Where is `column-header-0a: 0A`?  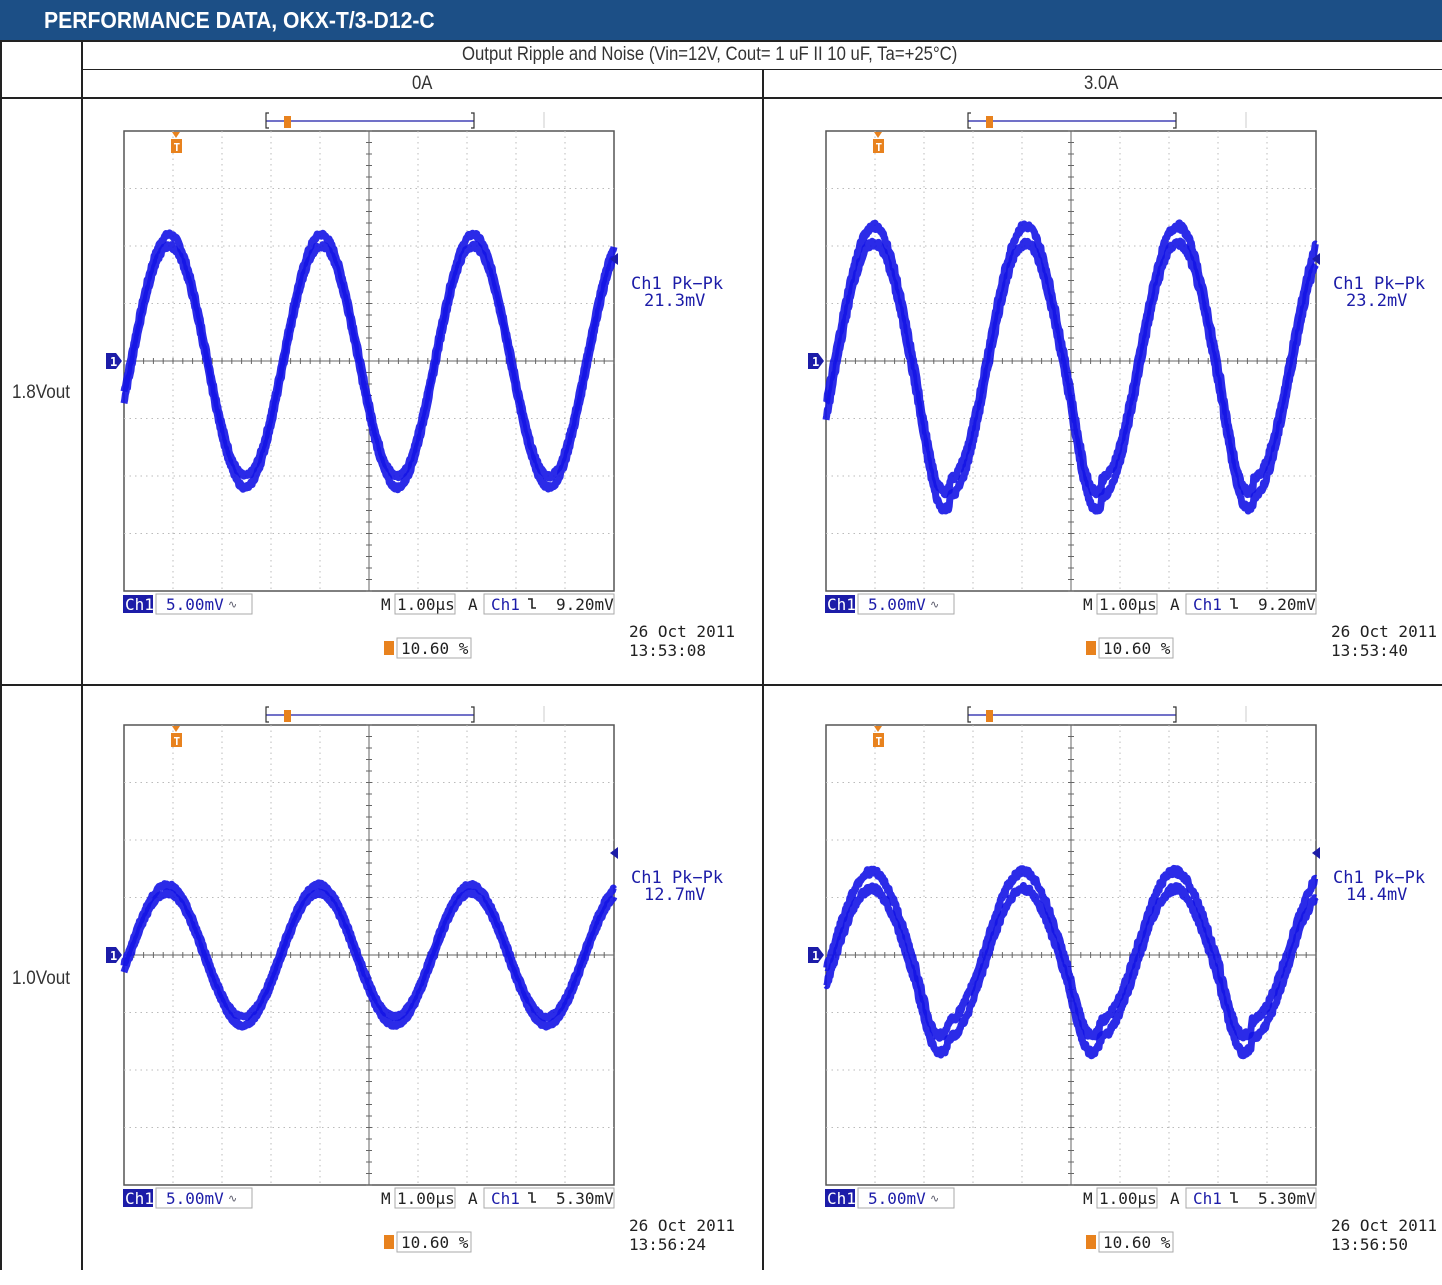
column-header-0a: 0A is located at coordinates (422, 83).